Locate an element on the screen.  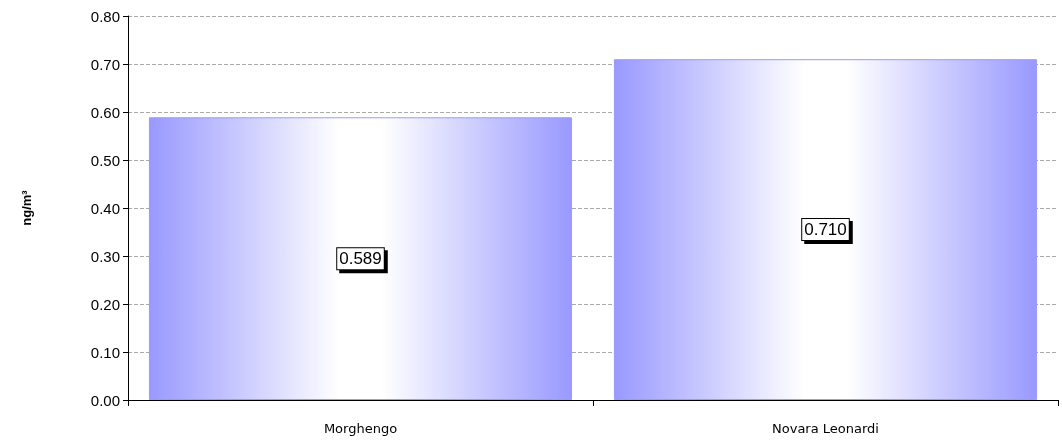
x-tick-label: Morghengo is located at coordinates (360, 428).